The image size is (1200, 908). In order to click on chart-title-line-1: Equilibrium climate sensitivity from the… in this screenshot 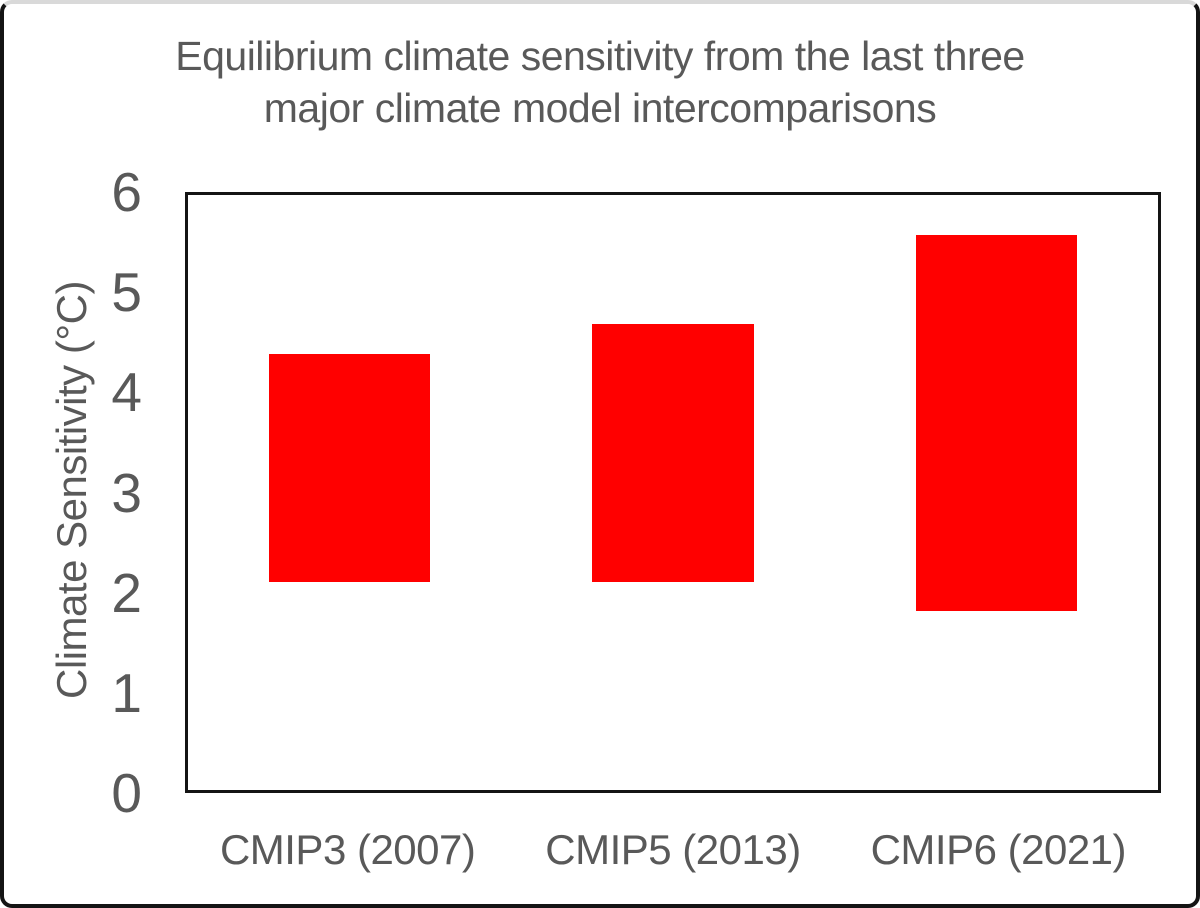, I will do `click(600, 56)`.